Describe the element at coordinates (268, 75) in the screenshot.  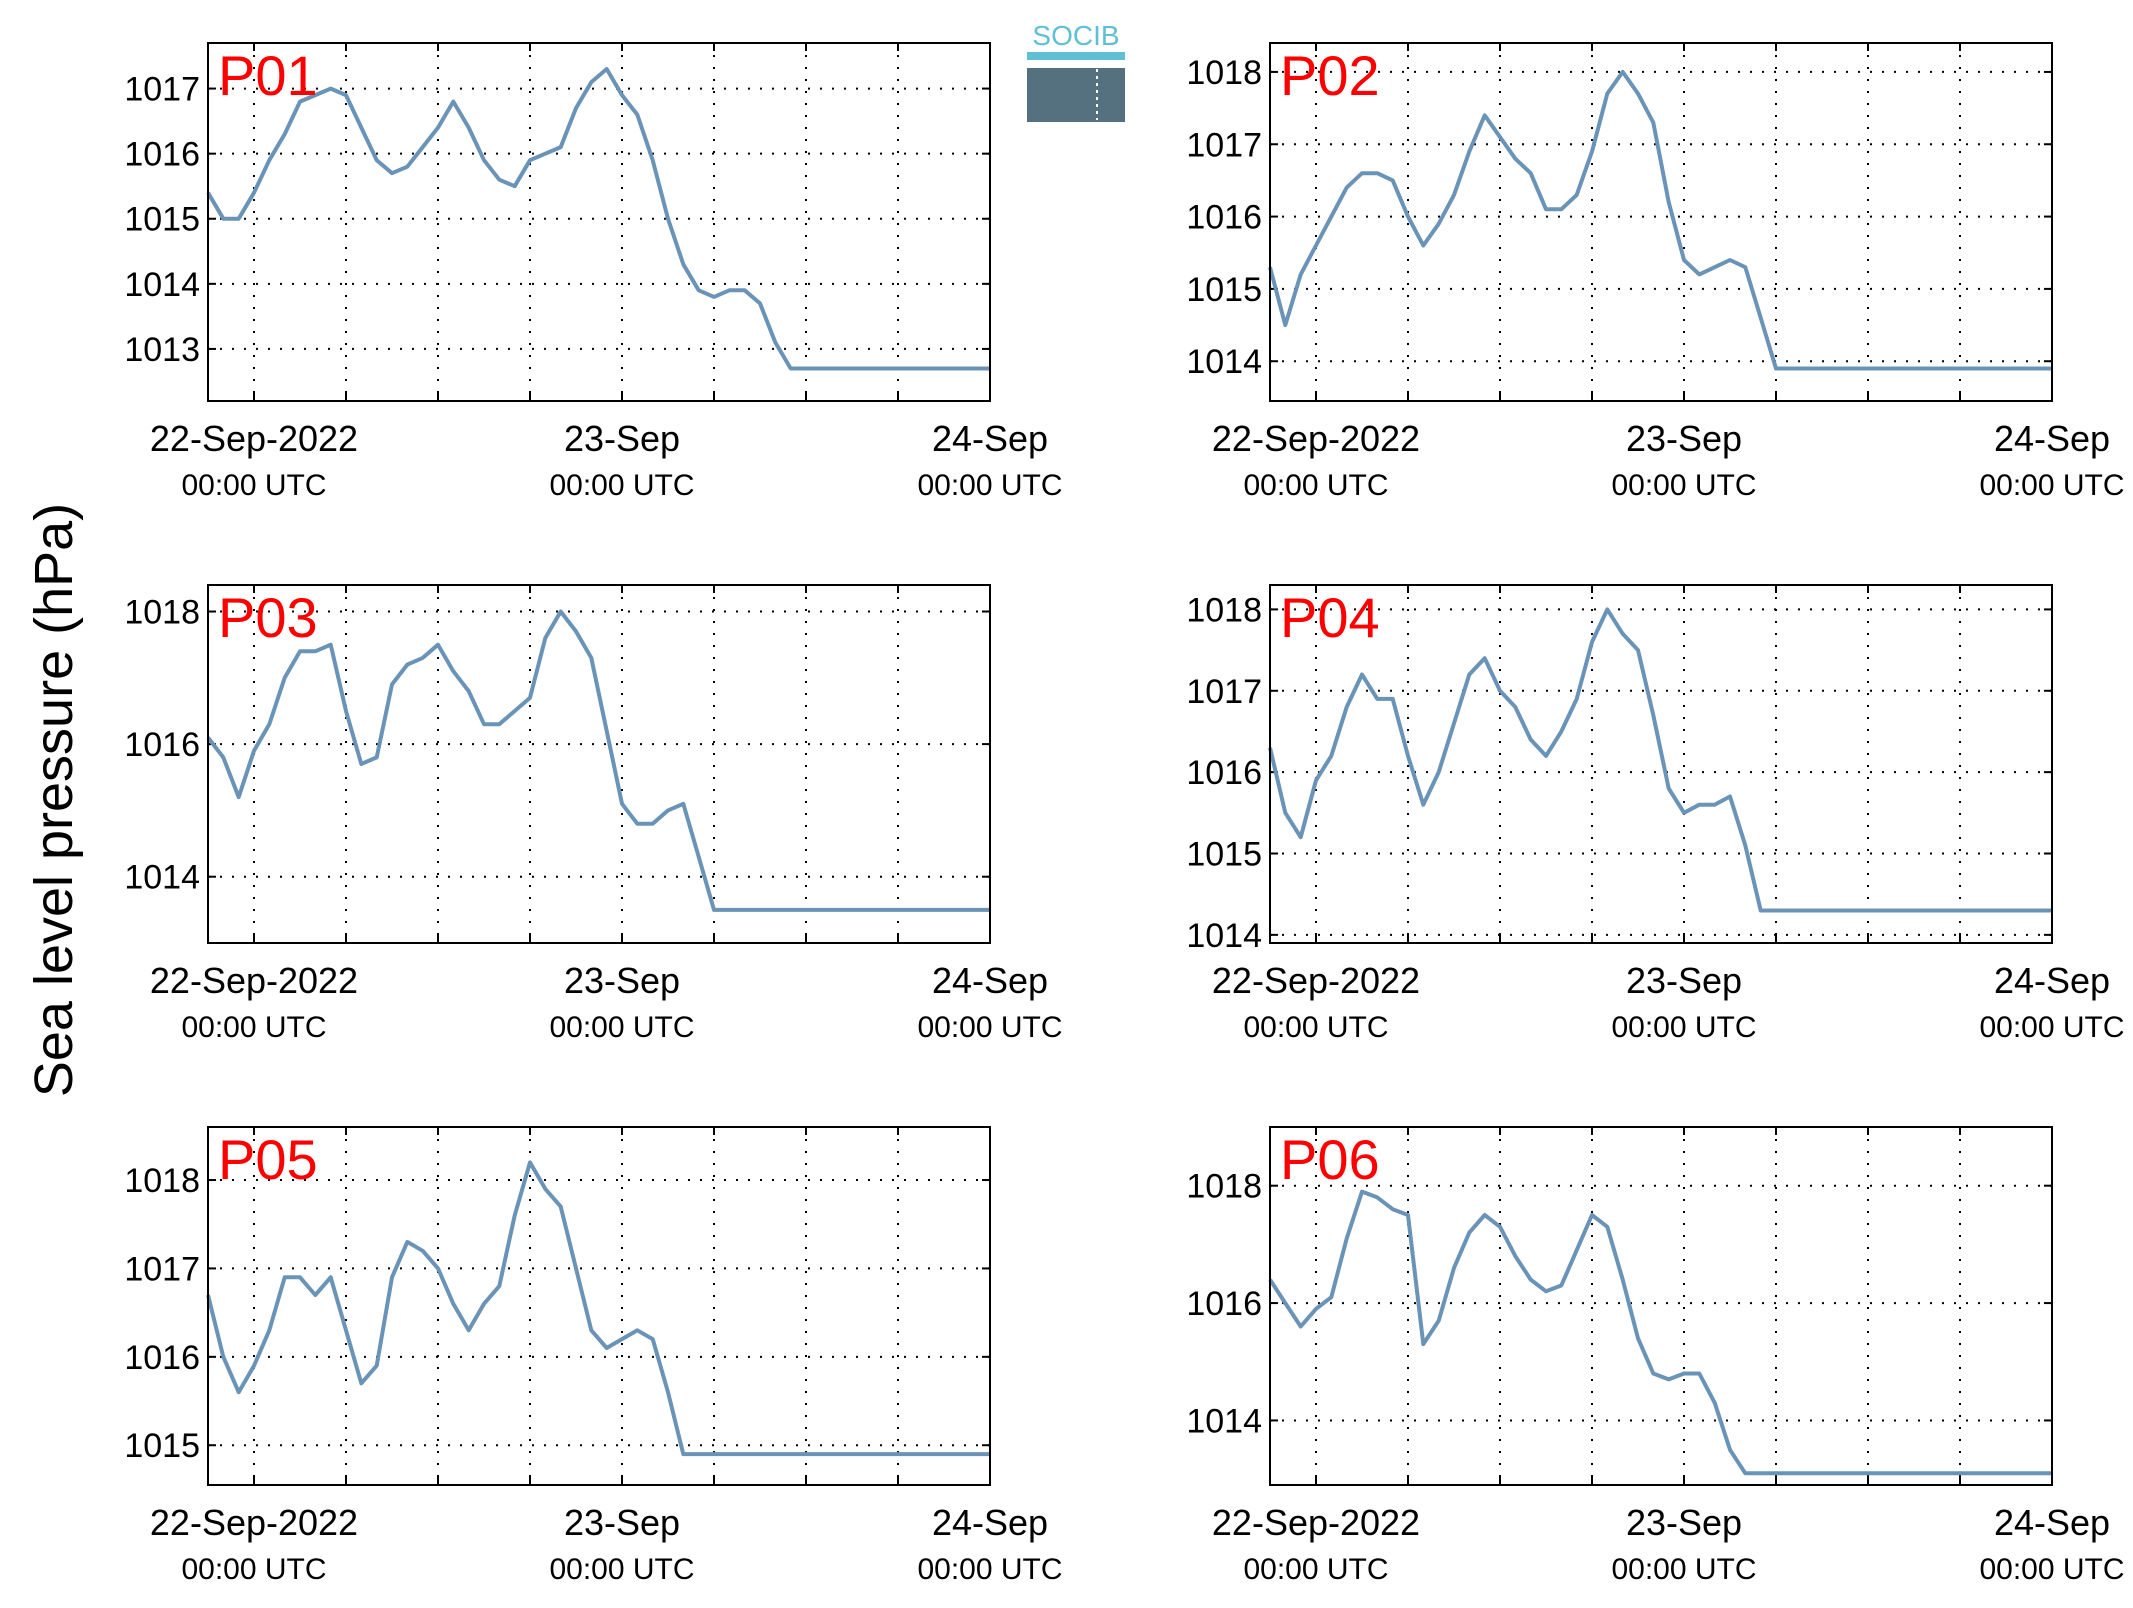
I see `panel-label: P01` at that location.